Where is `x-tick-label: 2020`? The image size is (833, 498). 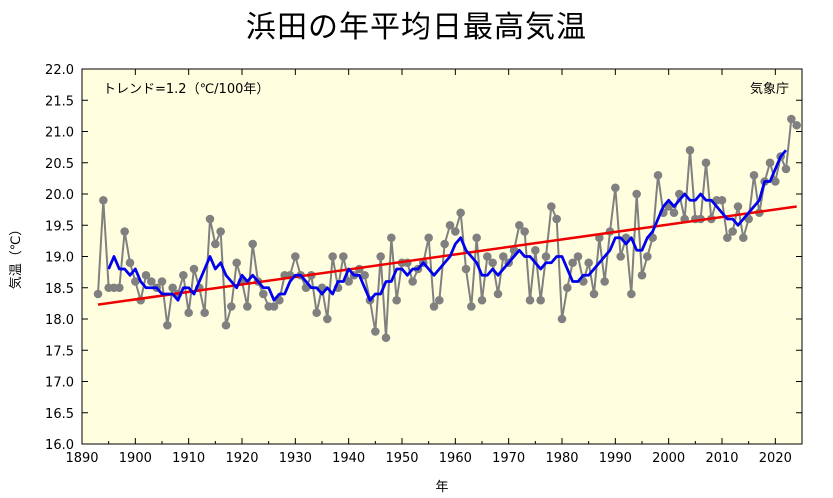
x-tick-label: 2020 is located at coordinates (775, 458).